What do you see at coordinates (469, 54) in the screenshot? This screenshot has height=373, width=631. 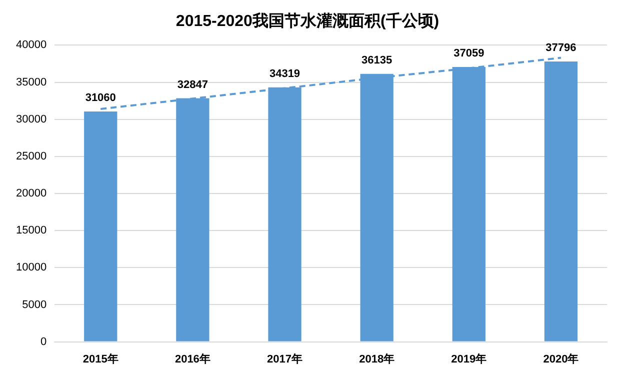 I see `data-label: 37059` at bounding box center [469, 54].